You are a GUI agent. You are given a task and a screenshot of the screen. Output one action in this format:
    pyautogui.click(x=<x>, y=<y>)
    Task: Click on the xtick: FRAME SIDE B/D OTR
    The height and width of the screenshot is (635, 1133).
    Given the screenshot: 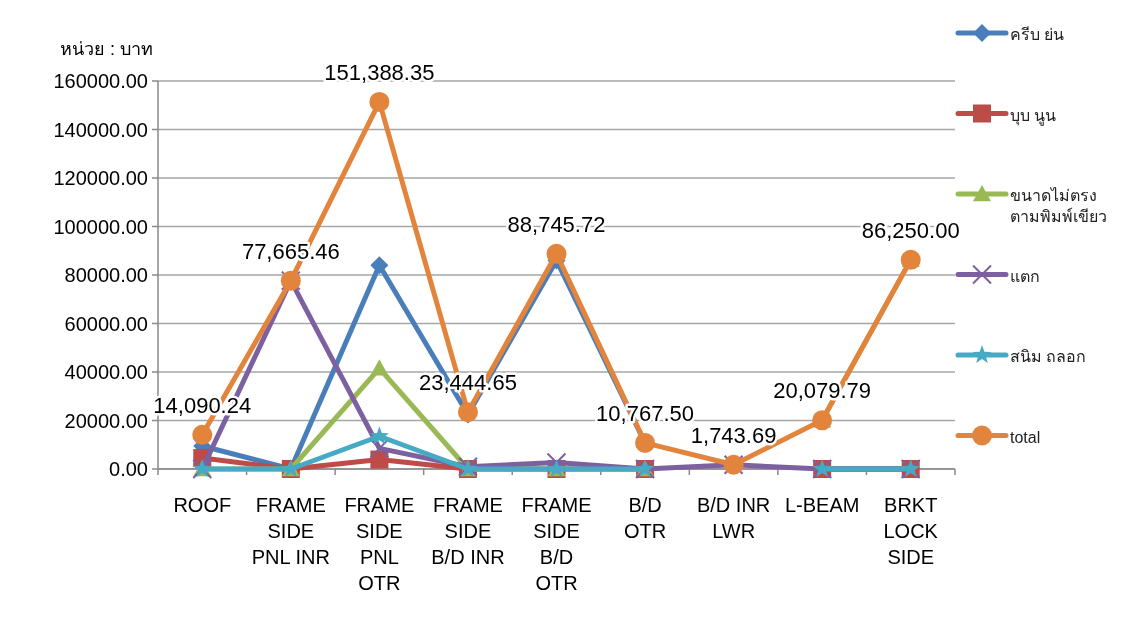 What is the action you would take?
    pyautogui.click(x=556, y=544)
    